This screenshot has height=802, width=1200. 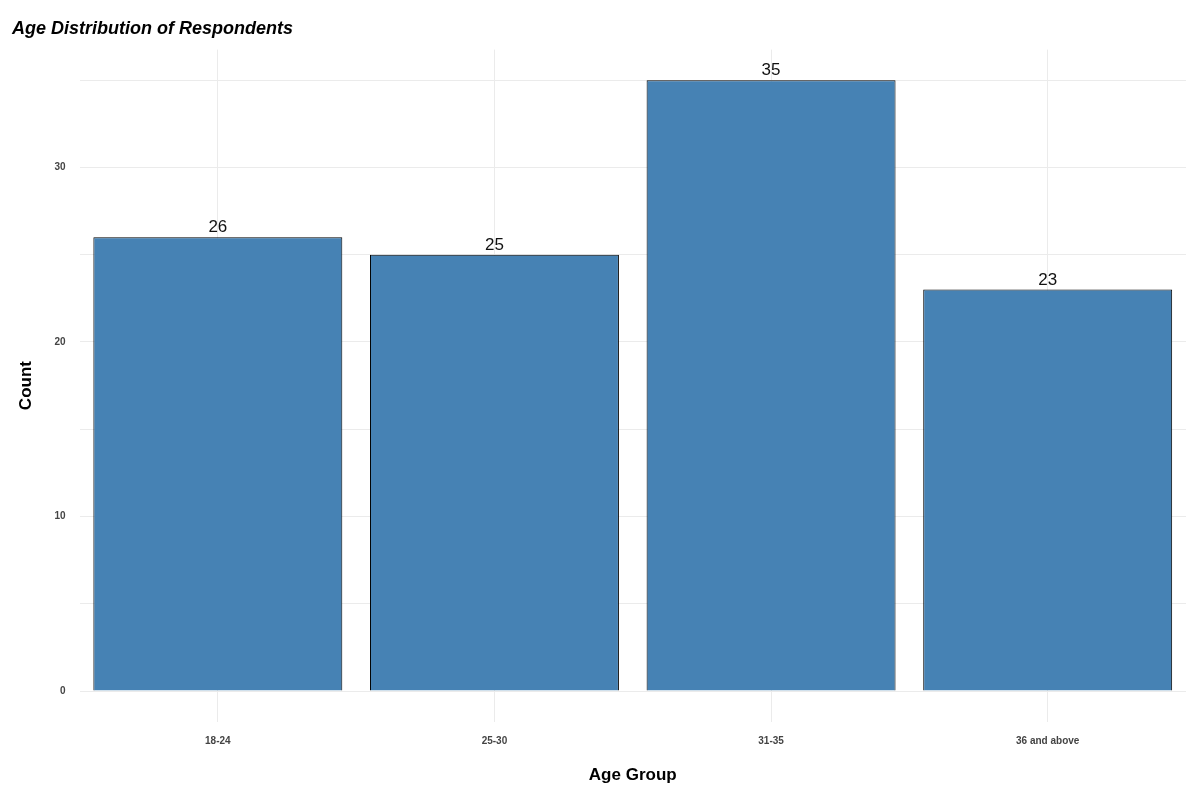 What do you see at coordinates (1048, 741) in the screenshot?
I see `x-tick-label: 36 and above` at bounding box center [1048, 741].